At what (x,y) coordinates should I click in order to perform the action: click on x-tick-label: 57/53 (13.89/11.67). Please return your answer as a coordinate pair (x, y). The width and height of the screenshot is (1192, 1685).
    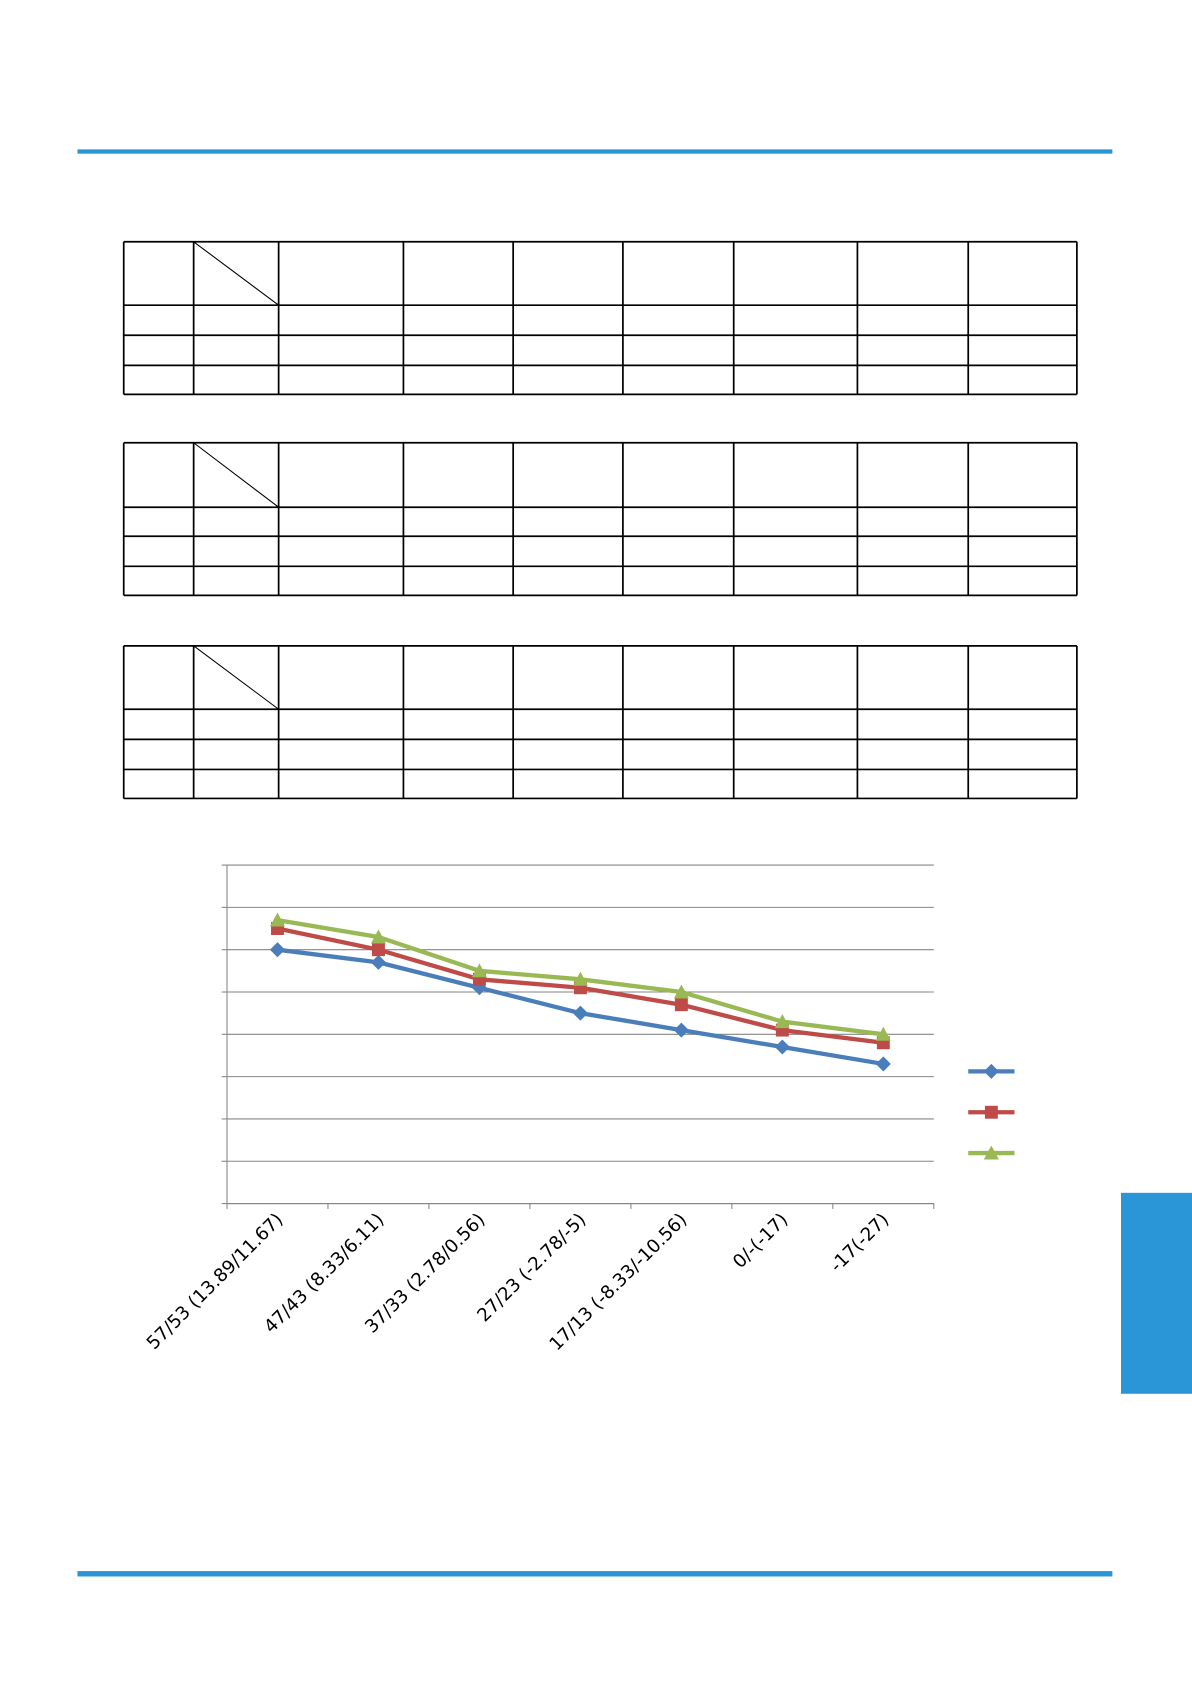
    Looking at the image, I should click on (215, 1281).